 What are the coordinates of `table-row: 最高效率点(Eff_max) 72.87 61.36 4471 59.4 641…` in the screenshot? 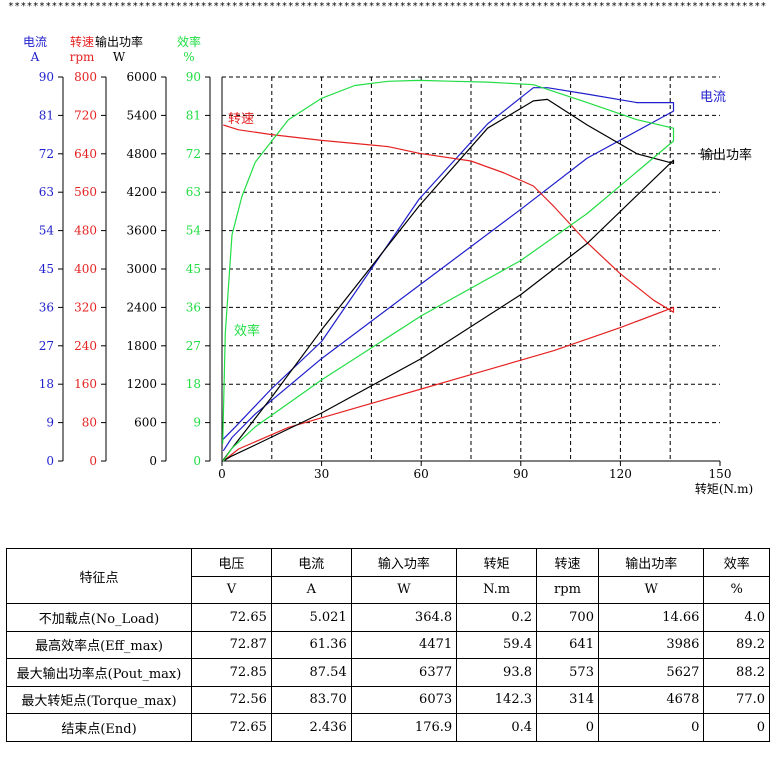 It's located at (388, 644).